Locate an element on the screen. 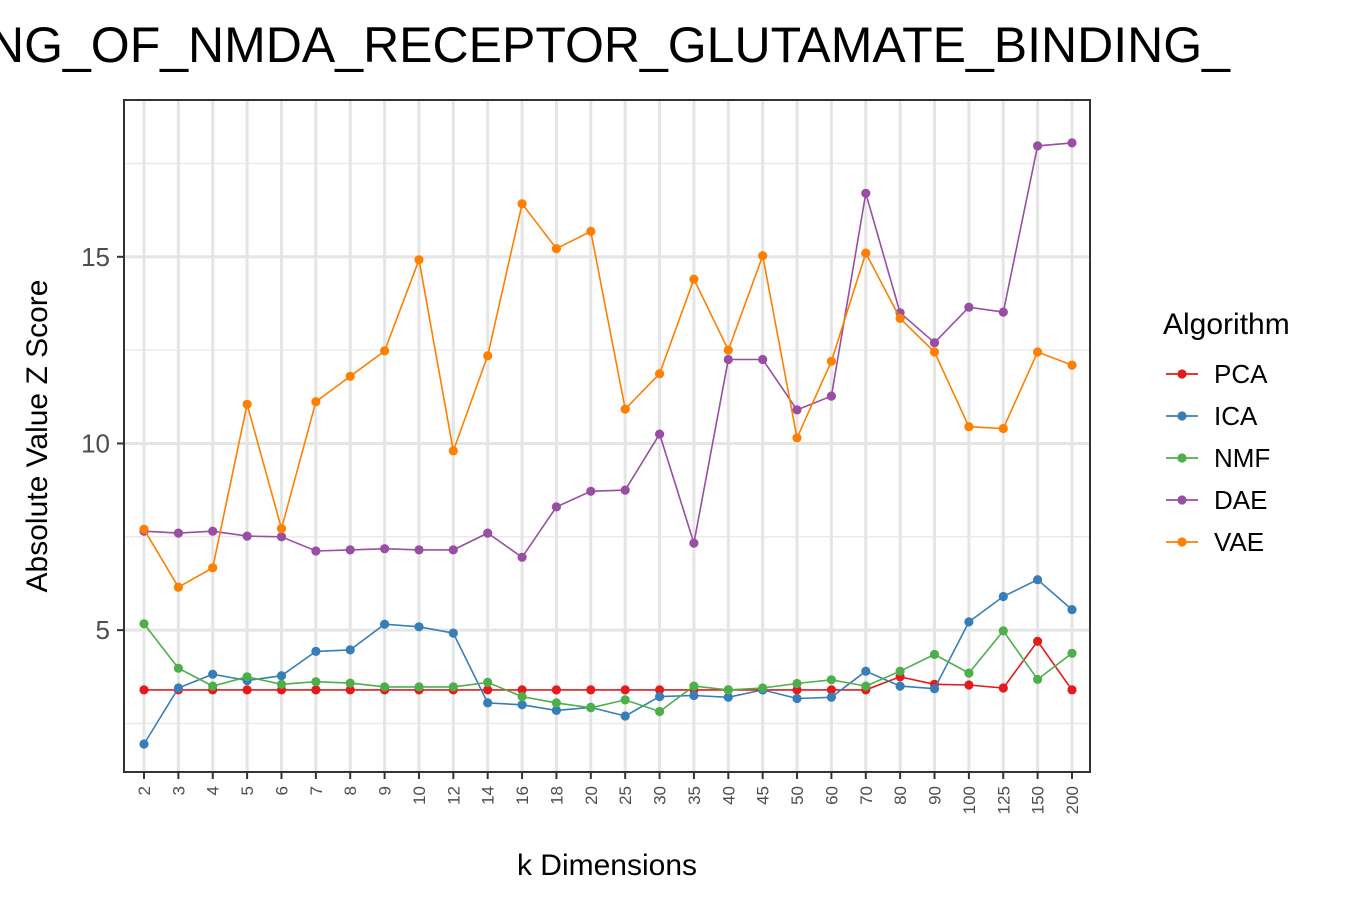 The width and height of the screenshot is (1350, 900). chart-title: NG_OF_NMDA_RECEPTOR_GLUTAMATE_BINDING_ is located at coordinates (615, 45).